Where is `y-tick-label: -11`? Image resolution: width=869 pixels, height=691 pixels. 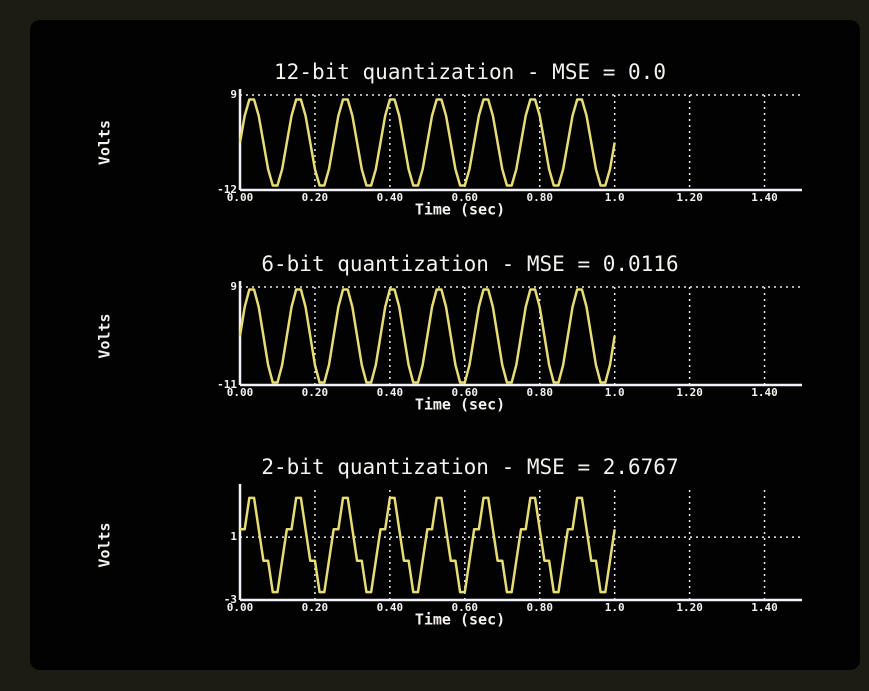
y-tick-label: -11 is located at coordinates (227, 384).